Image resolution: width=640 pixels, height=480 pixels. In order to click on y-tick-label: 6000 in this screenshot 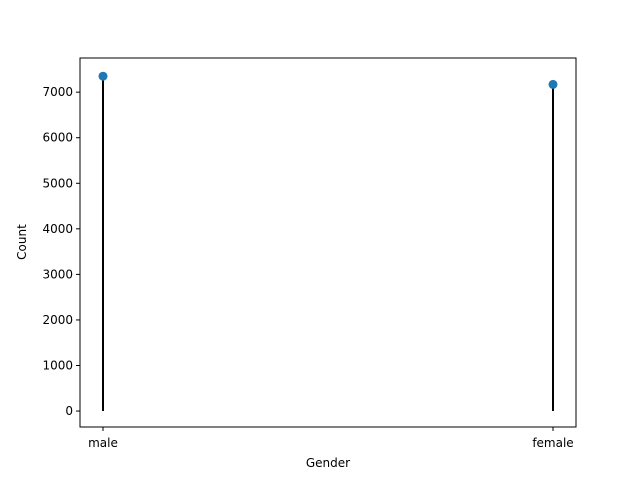, I will do `click(57, 138)`.